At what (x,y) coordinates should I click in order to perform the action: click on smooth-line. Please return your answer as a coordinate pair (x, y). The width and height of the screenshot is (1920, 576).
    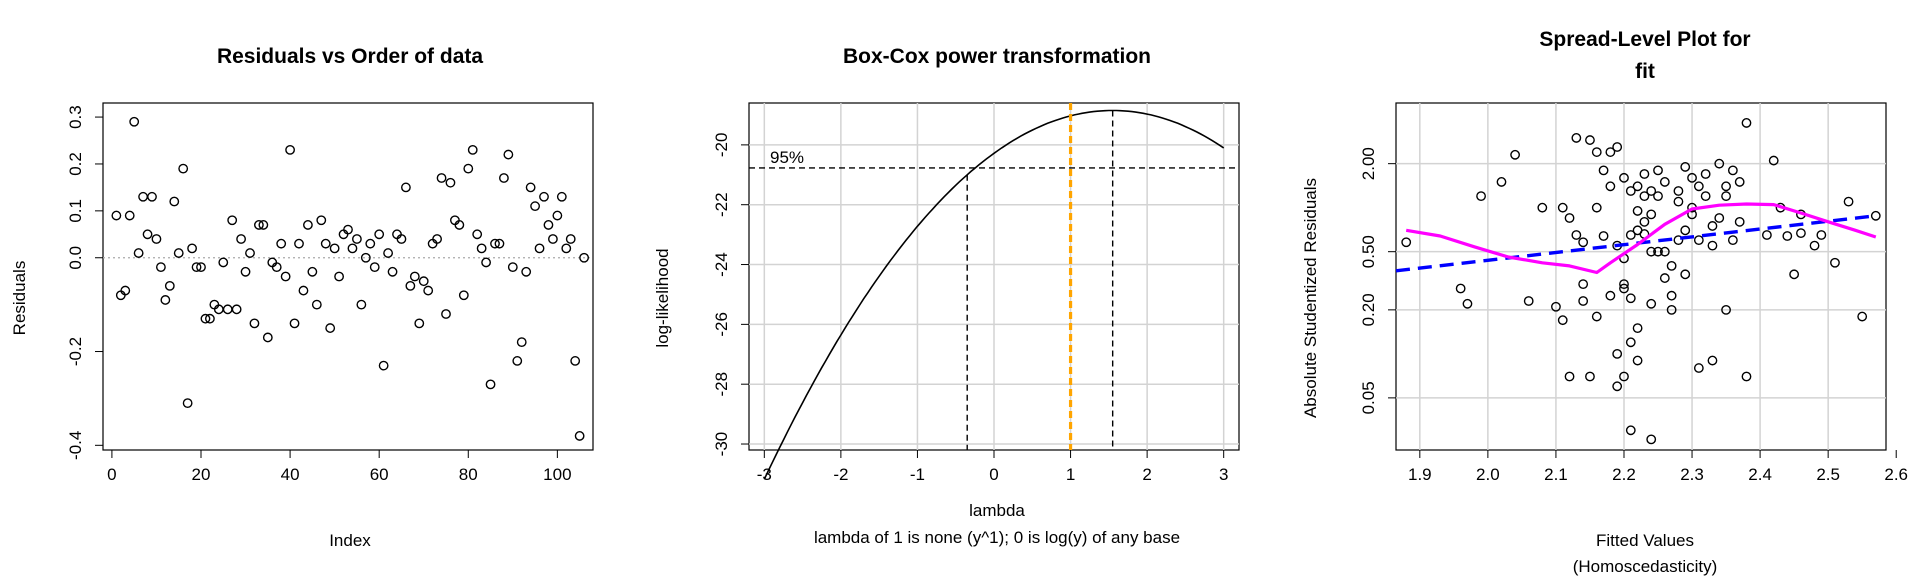
    Looking at the image, I should click on (1641, 238).